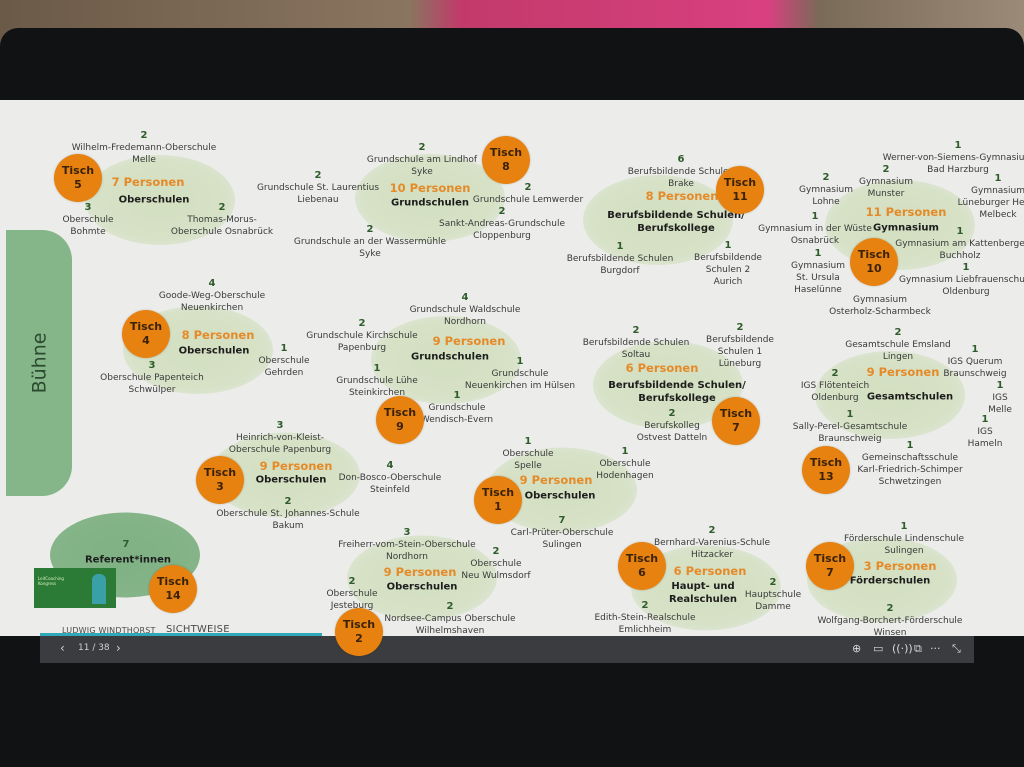  What do you see at coordinates (975, 374) in the screenshot?
I see `school-name-line: Braunschweig` at bounding box center [975, 374].